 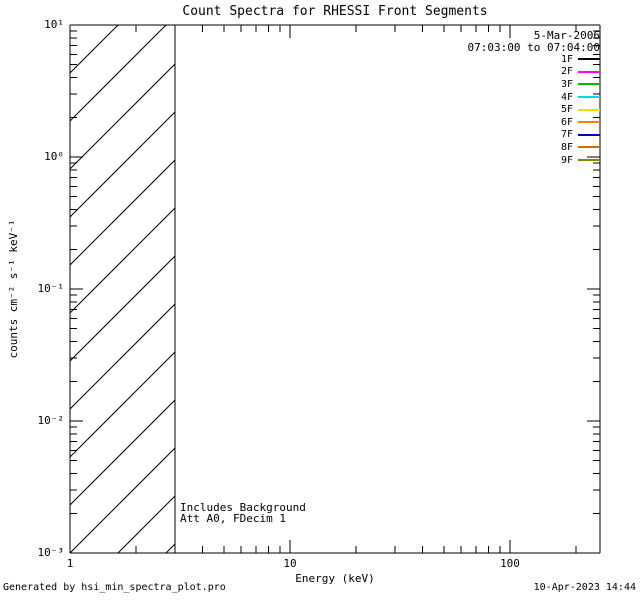 What do you see at coordinates (51, 420) in the screenshot?
I see `y-tick-label: 10⁻²` at bounding box center [51, 420].